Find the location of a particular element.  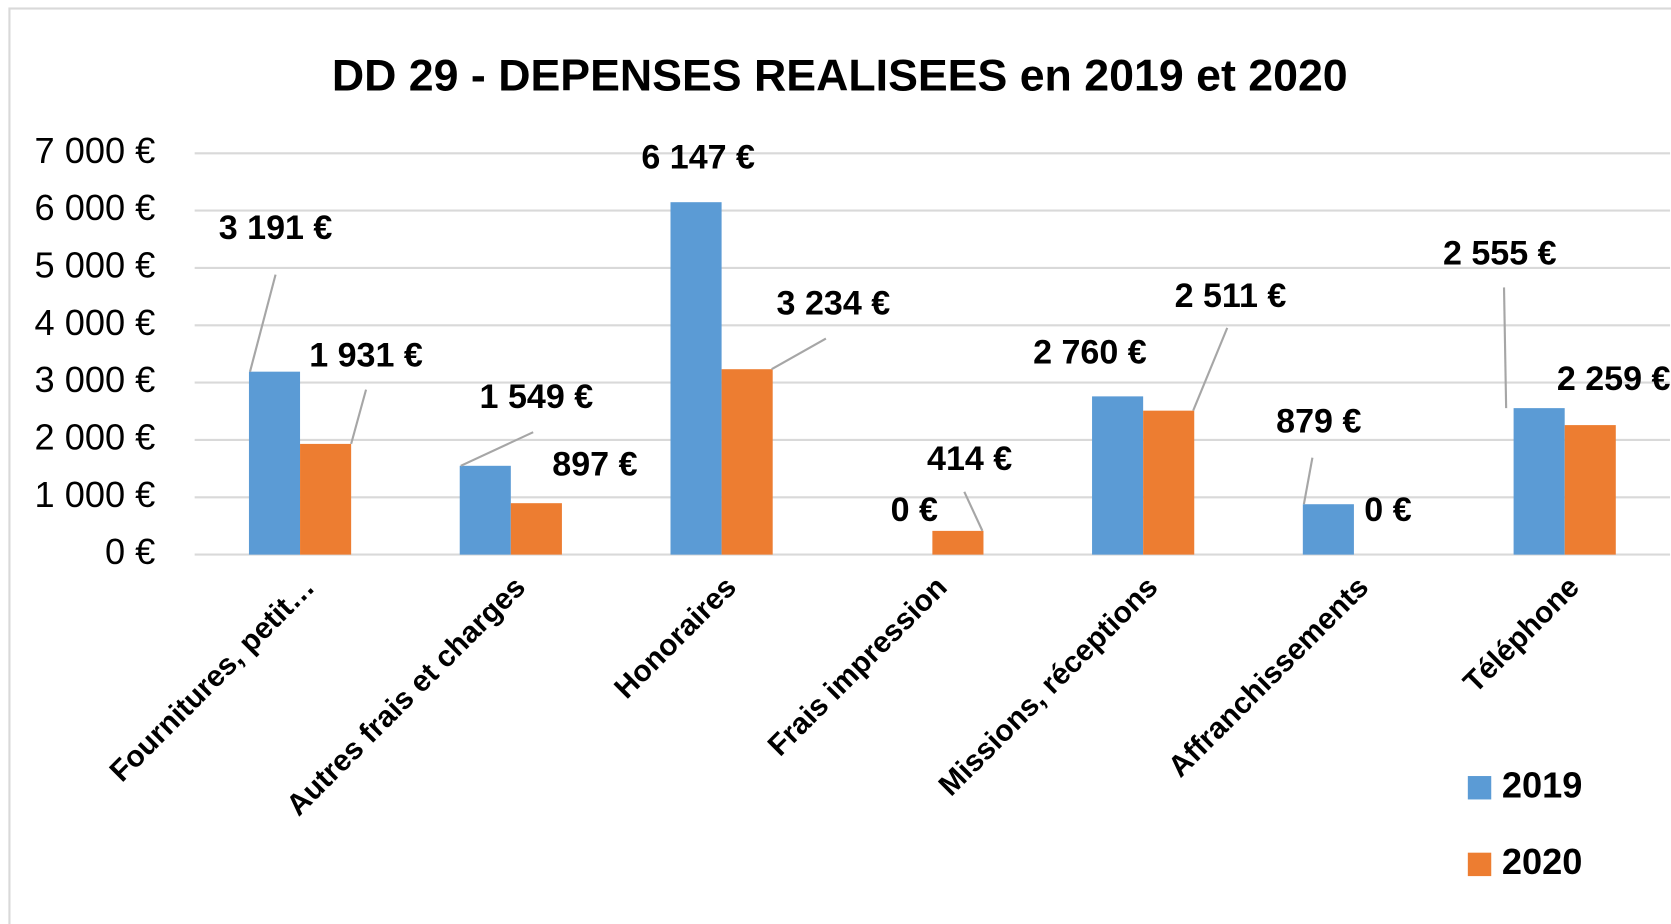

x-tick-label: Affranchissements is located at coordinates (1268, 677).